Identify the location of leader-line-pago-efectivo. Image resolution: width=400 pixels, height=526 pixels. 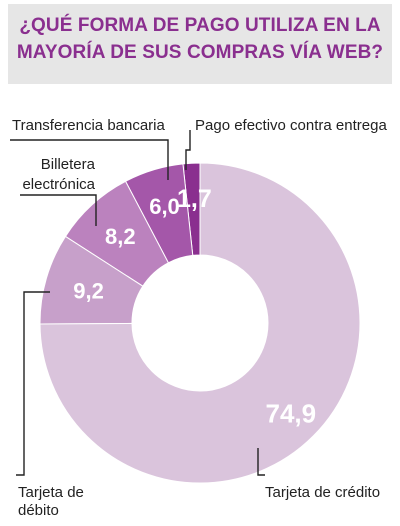
(188, 150).